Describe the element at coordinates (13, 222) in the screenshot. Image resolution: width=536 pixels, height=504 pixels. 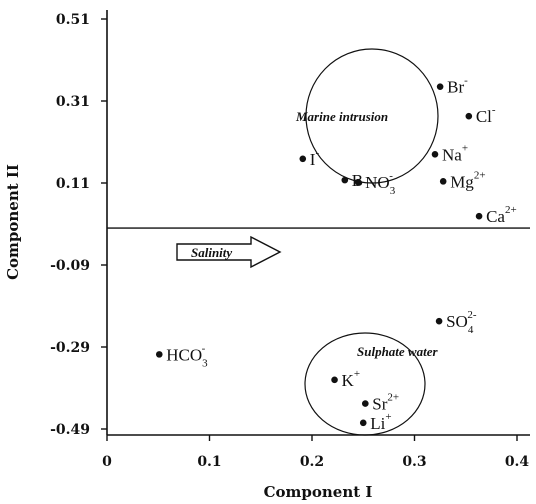
I see `y-axis-title: Component II` at that location.